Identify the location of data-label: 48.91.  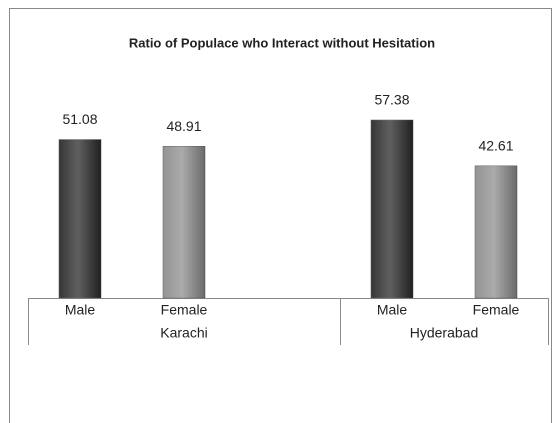
(183, 126).